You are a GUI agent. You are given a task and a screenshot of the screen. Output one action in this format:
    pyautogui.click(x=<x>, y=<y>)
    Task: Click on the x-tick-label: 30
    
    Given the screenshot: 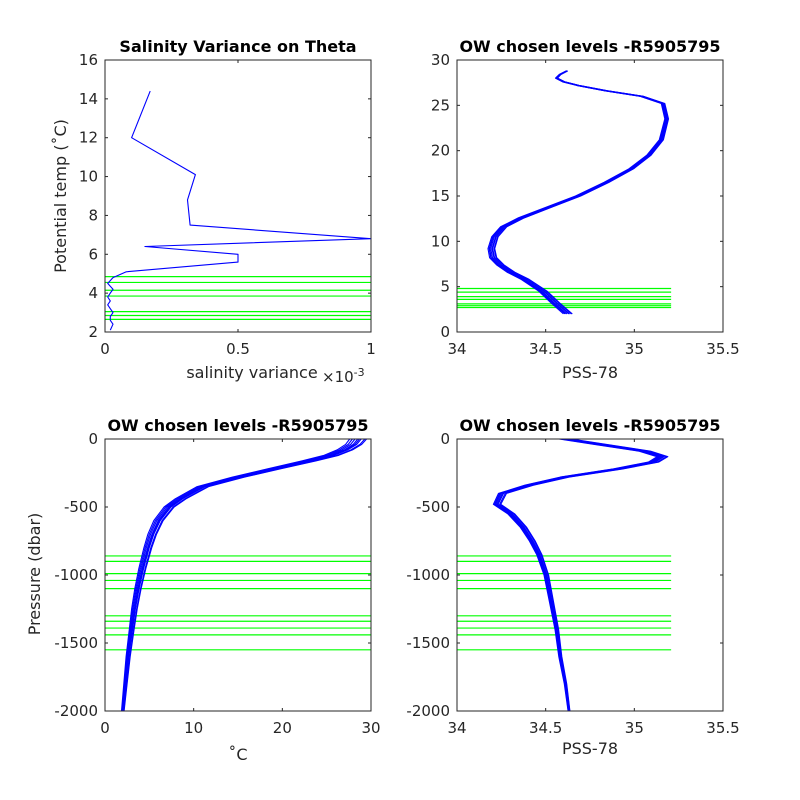 What is the action you would take?
    pyautogui.click(x=370, y=728)
    